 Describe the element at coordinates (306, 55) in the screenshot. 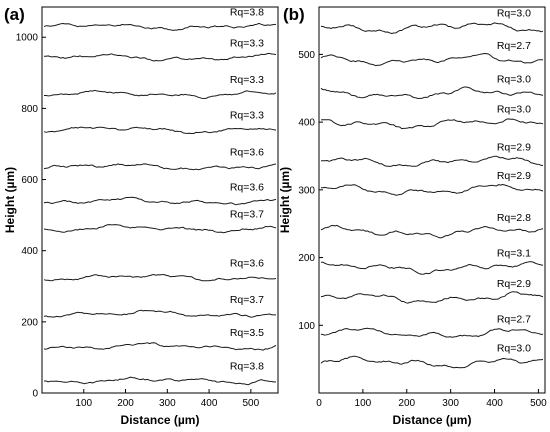

I see `y-tick-label: 500` at that location.